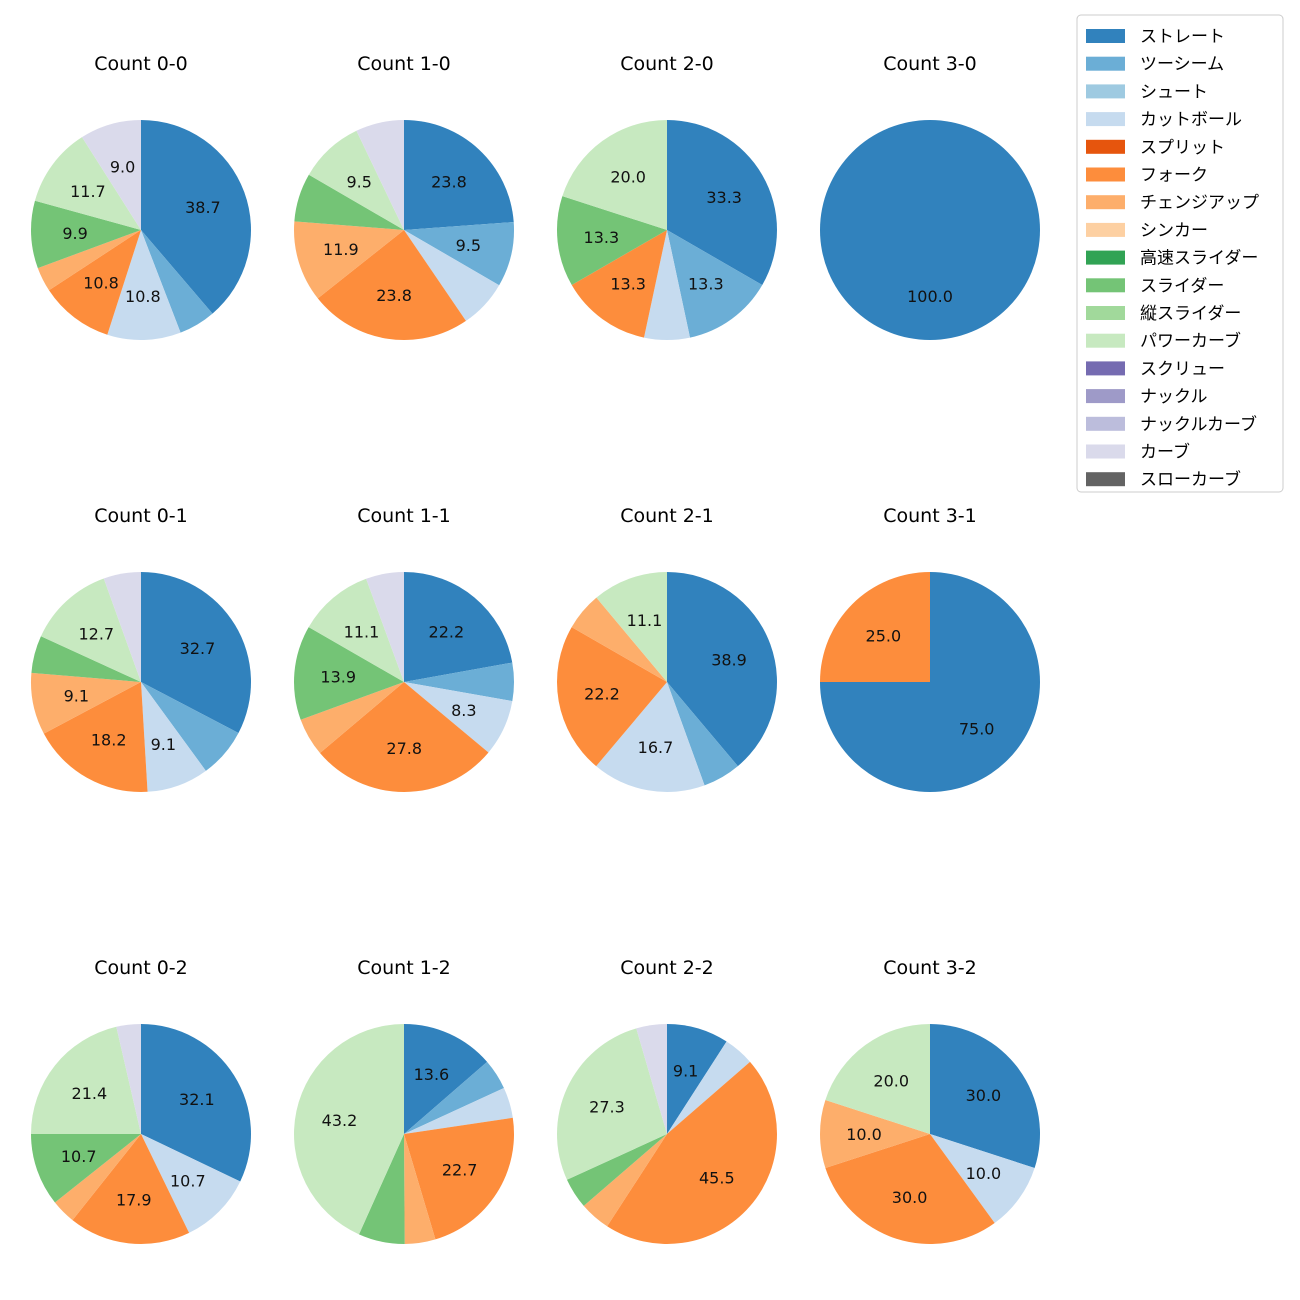 The height and width of the screenshot is (1300, 1300). What do you see at coordinates (1190, 479) in the screenshot?
I see `legend-label: スローカーブ` at bounding box center [1190, 479].